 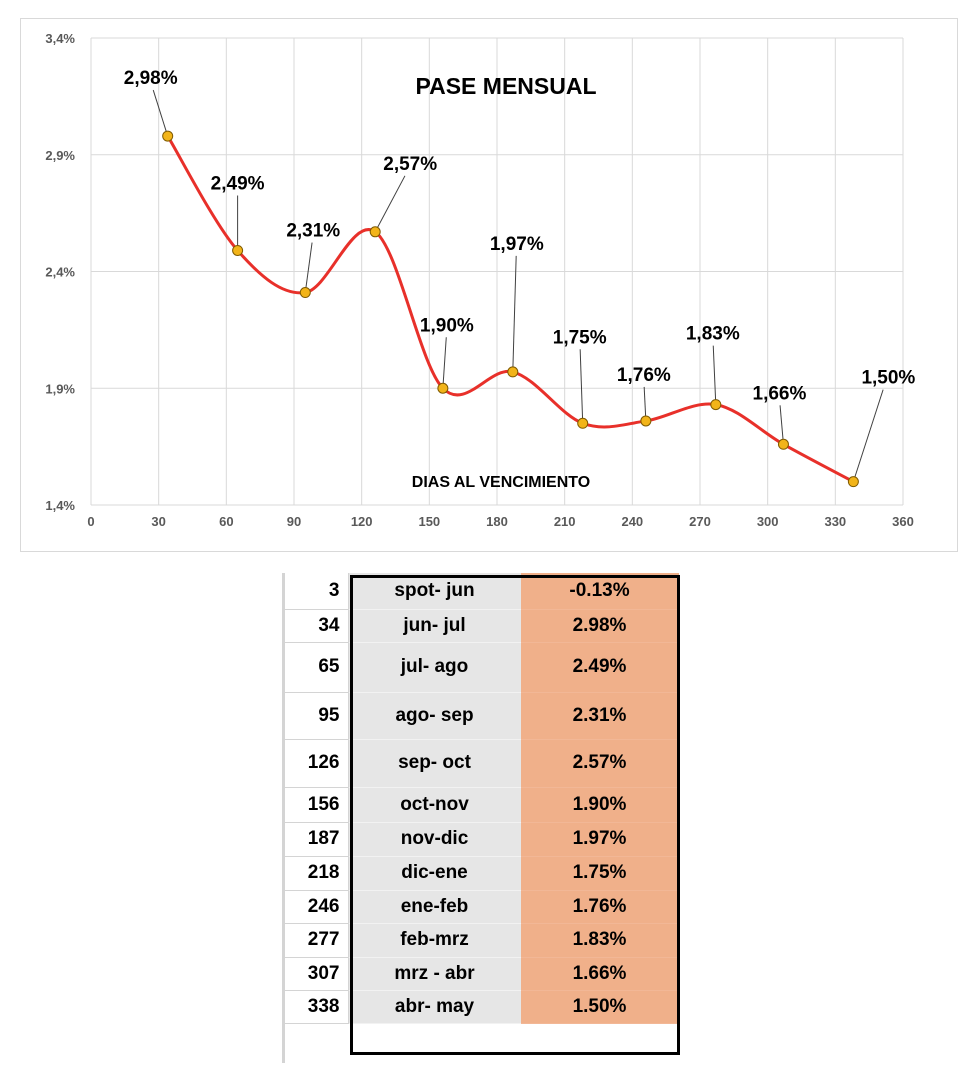 I want to click on days-cell: 3, so click(x=315, y=591).